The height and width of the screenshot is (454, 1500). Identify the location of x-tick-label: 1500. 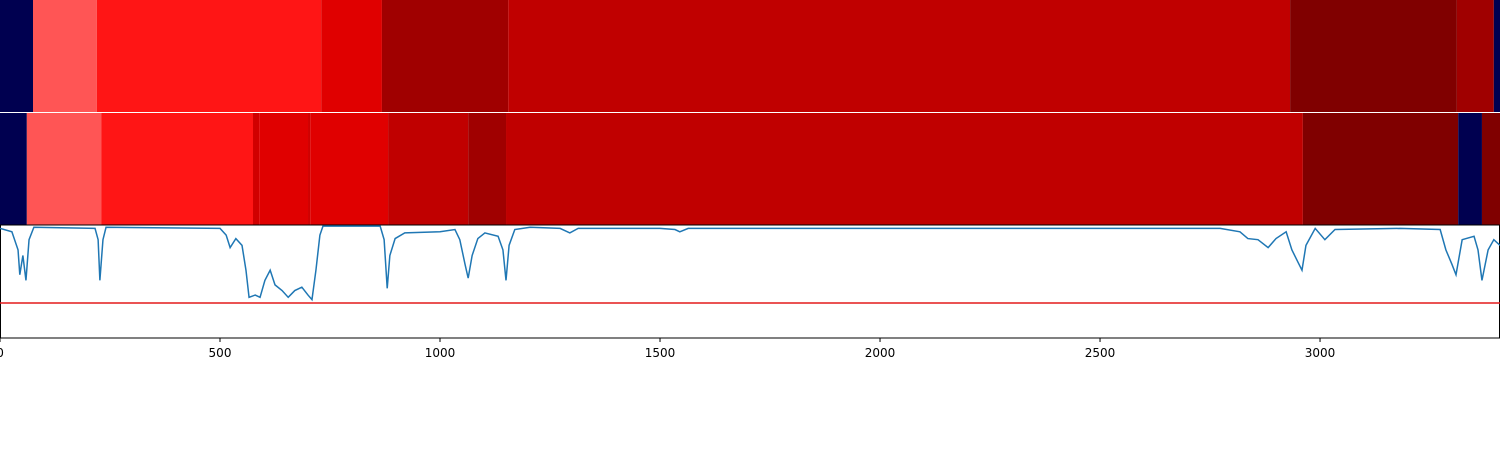
(660, 353).